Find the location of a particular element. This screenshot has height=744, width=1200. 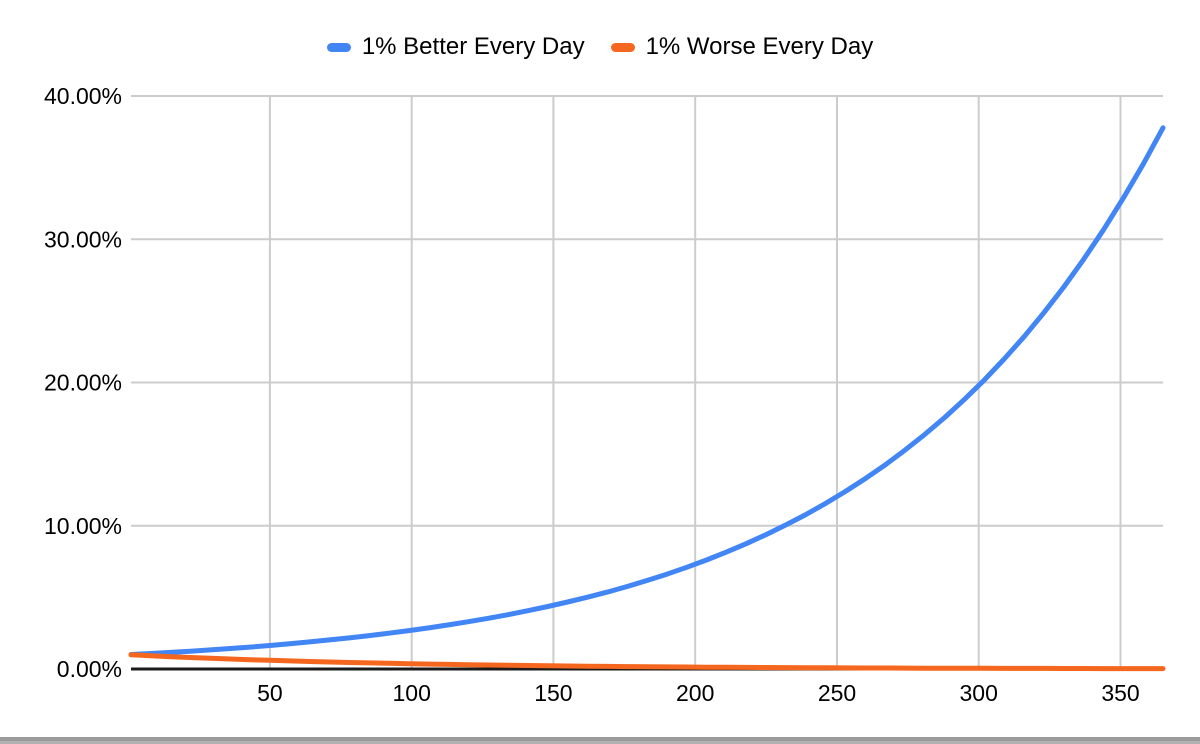

y-tick-label: 0.00% is located at coordinates (89, 669).